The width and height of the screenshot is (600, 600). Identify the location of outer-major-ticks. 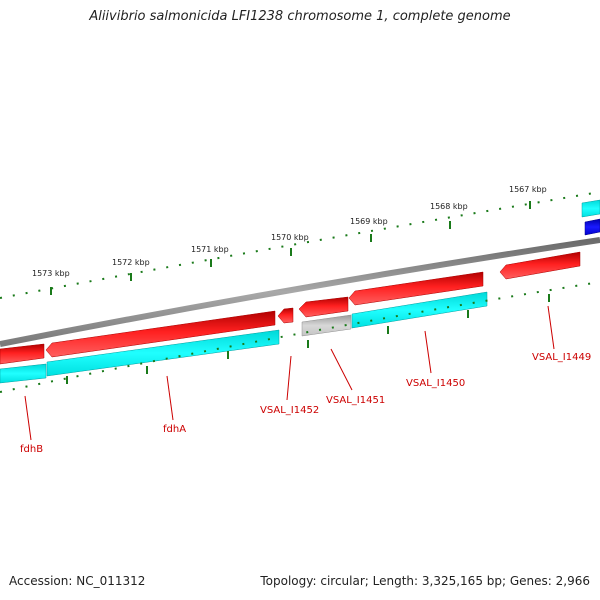
(290, 248).